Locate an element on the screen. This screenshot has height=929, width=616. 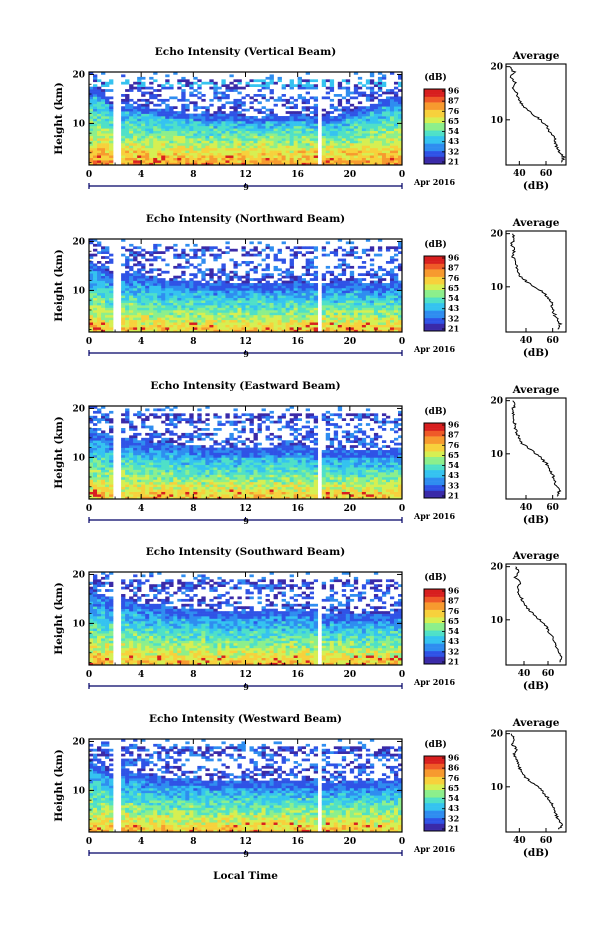
colorbar-tick-label: 54 is located at coordinates (454, 298).